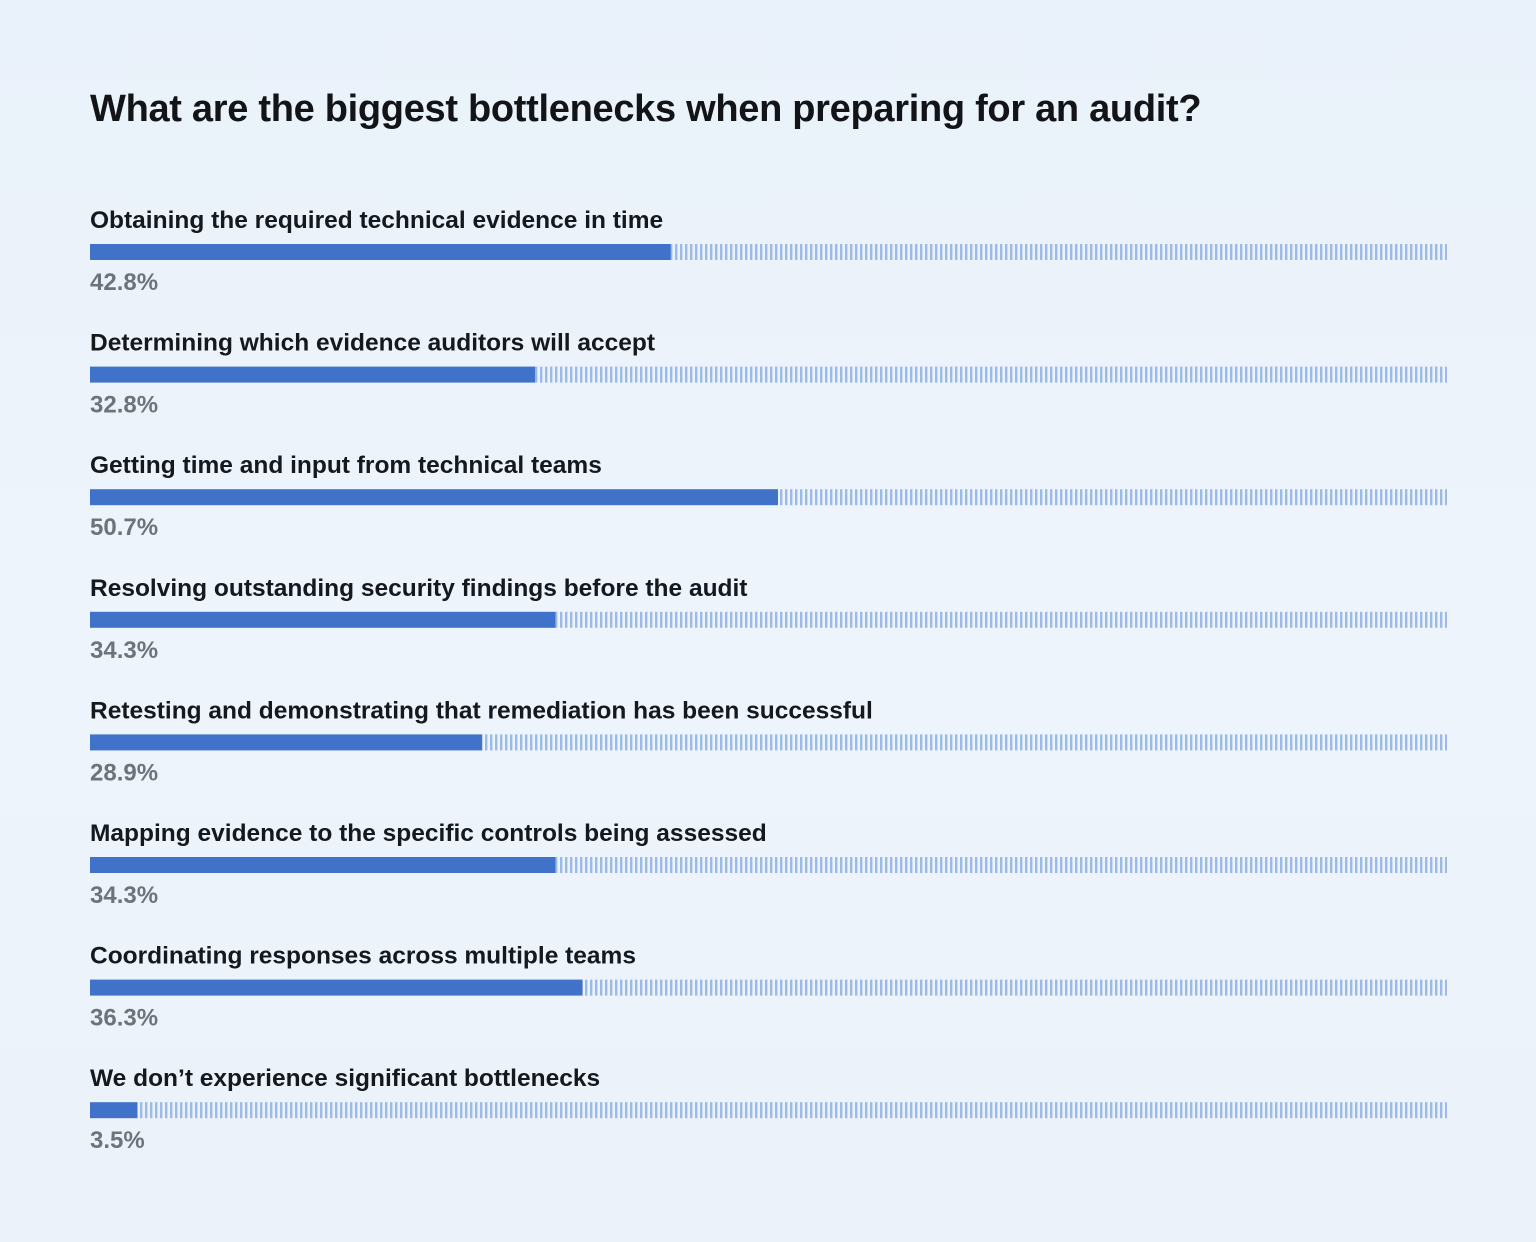  What do you see at coordinates (117, 1140) in the screenshot?
I see `value-label: 3.5%` at bounding box center [117, 1140].